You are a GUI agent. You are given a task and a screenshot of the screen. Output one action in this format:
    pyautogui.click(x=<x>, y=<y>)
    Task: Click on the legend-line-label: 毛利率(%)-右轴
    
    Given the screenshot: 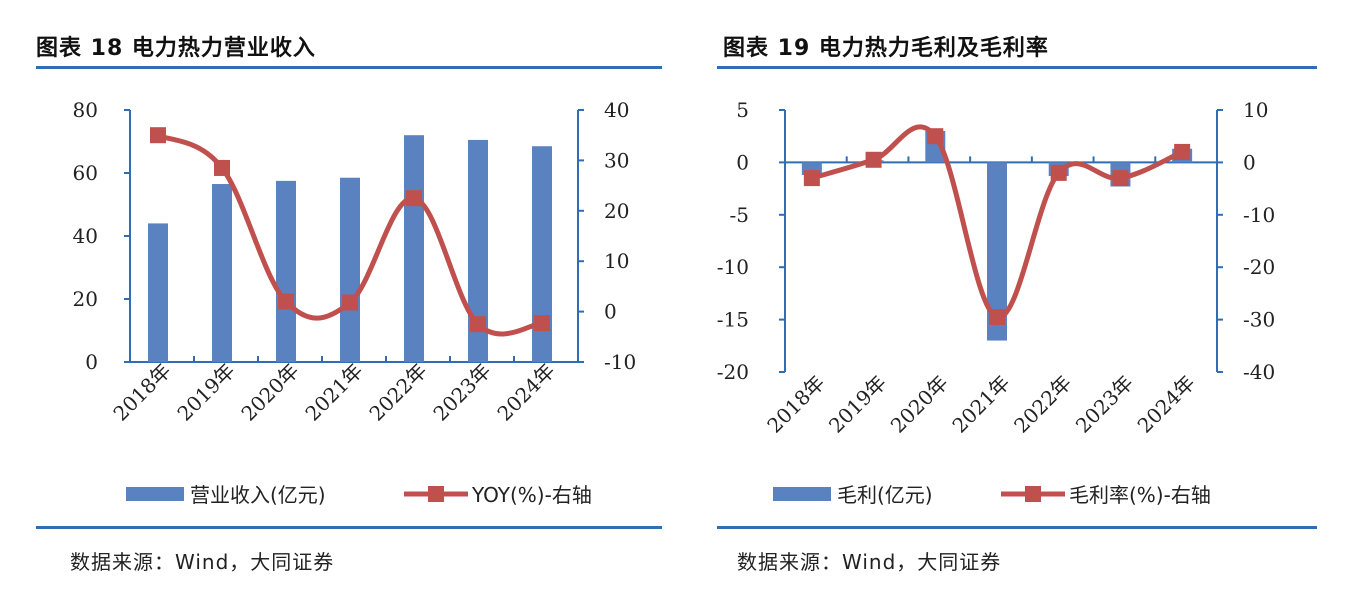 What is the action you would take?
    pyautogui.click(x=1140, y=495)
    